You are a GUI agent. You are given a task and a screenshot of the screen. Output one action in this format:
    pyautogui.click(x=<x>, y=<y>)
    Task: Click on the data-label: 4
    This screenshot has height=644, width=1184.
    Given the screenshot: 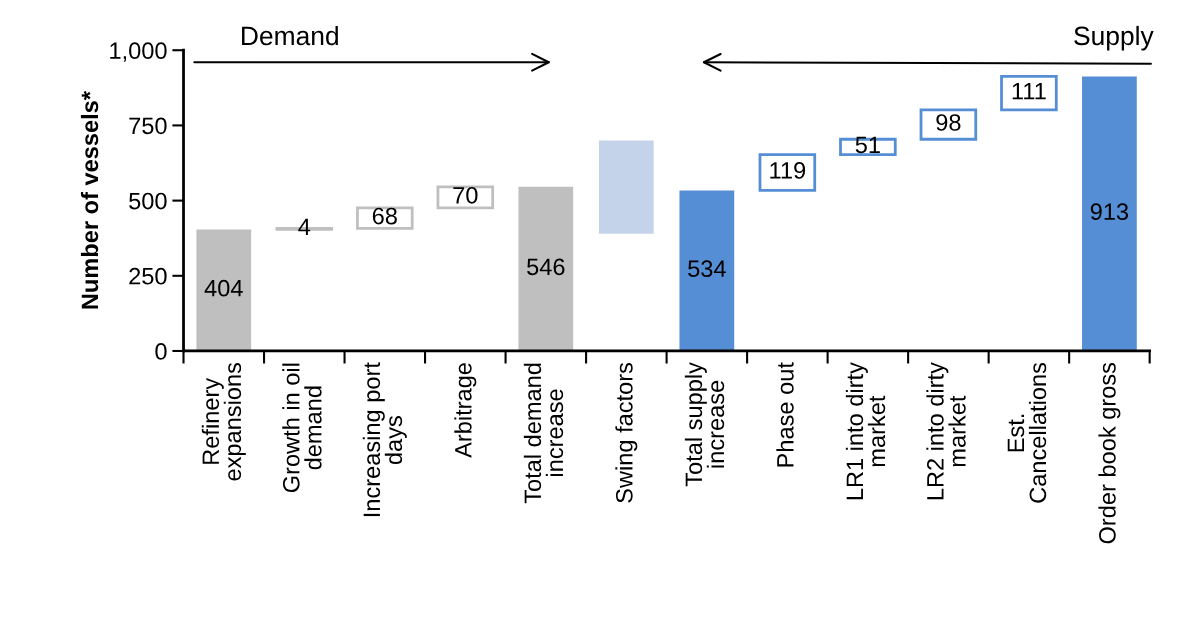 What is the action you would take?
    pyautogui.click(x=304, y=226)
    